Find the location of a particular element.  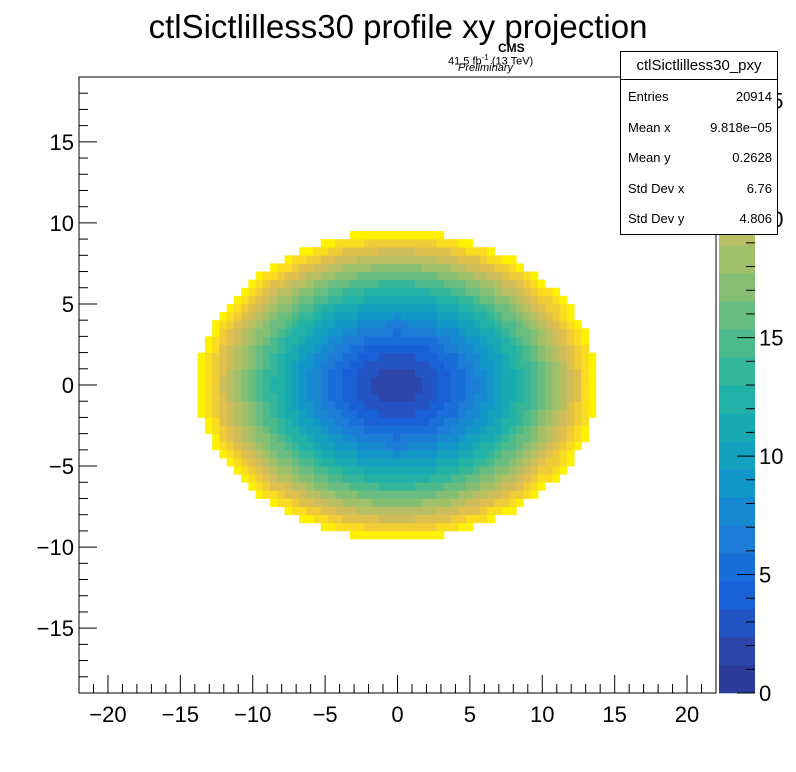

x-tick-label: 5 is located at coordinates (470, 714).